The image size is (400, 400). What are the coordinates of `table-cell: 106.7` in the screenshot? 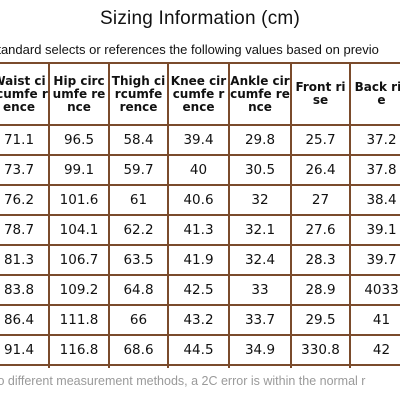 It's located at (79, 260).